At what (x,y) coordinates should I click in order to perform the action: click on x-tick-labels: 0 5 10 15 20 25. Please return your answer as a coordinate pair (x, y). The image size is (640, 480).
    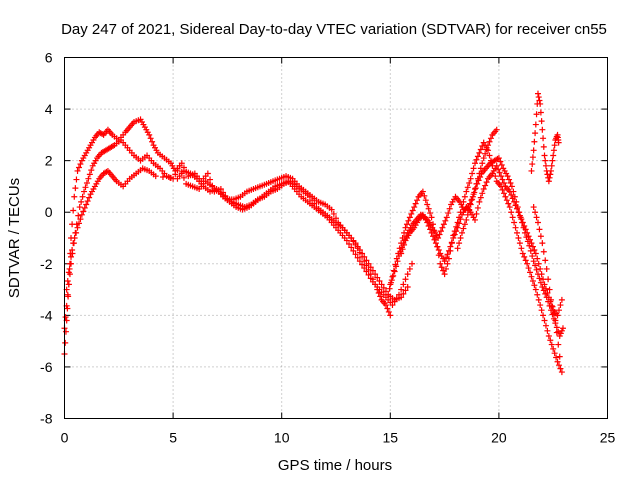
    Looking at the image, I should click on (338, 438).